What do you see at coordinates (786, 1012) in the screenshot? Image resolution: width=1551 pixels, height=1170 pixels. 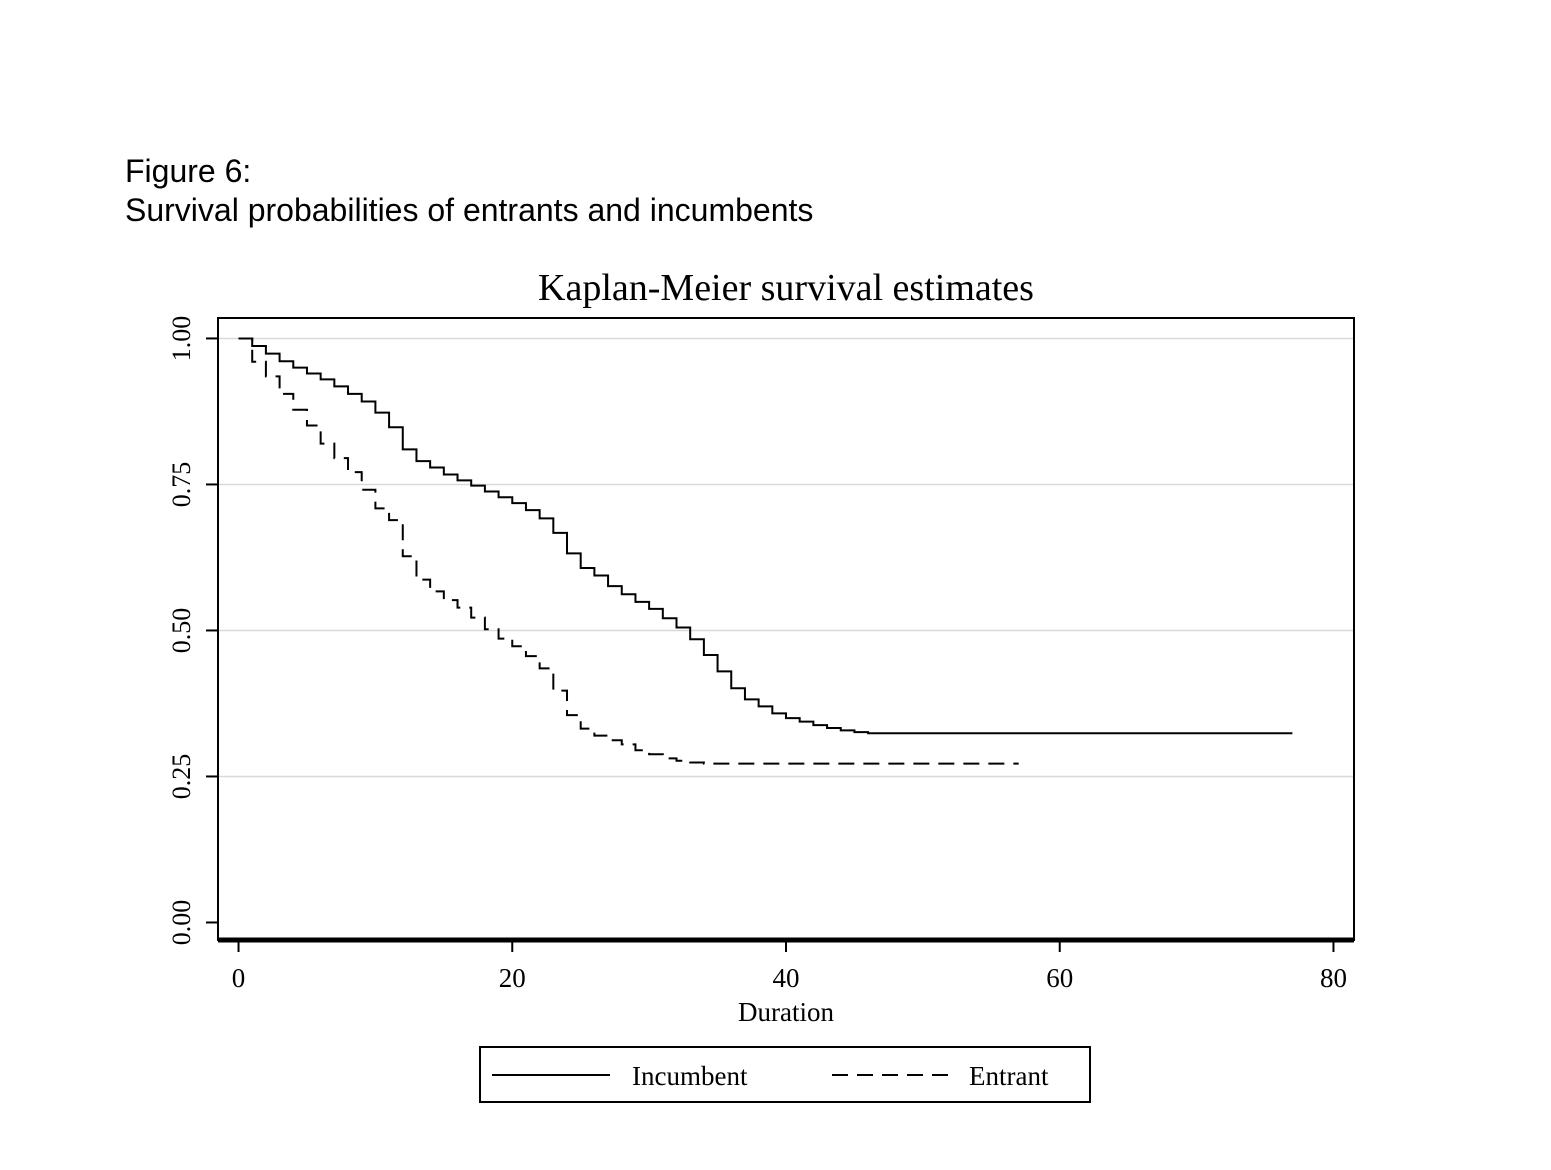 I see `x-axis-label: Duration` at bounding box center [786, 1012].